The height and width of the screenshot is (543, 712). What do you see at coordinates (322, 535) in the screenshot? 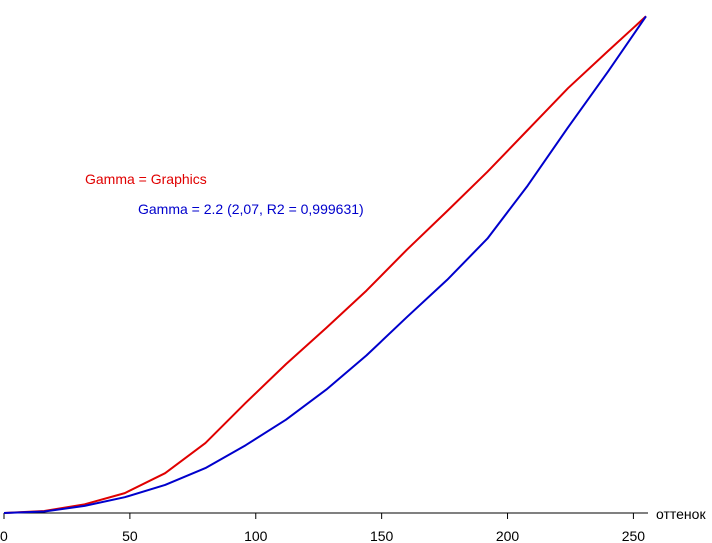
I see `x-tick-labels: 0 50 100 150 200 250` at bounding box center [322, 535].